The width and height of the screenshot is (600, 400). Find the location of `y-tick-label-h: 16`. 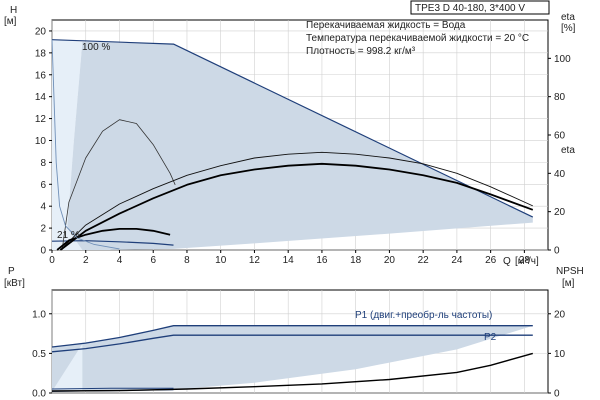

y-tick-label-h: 16 is located at coordinates (41, 75).